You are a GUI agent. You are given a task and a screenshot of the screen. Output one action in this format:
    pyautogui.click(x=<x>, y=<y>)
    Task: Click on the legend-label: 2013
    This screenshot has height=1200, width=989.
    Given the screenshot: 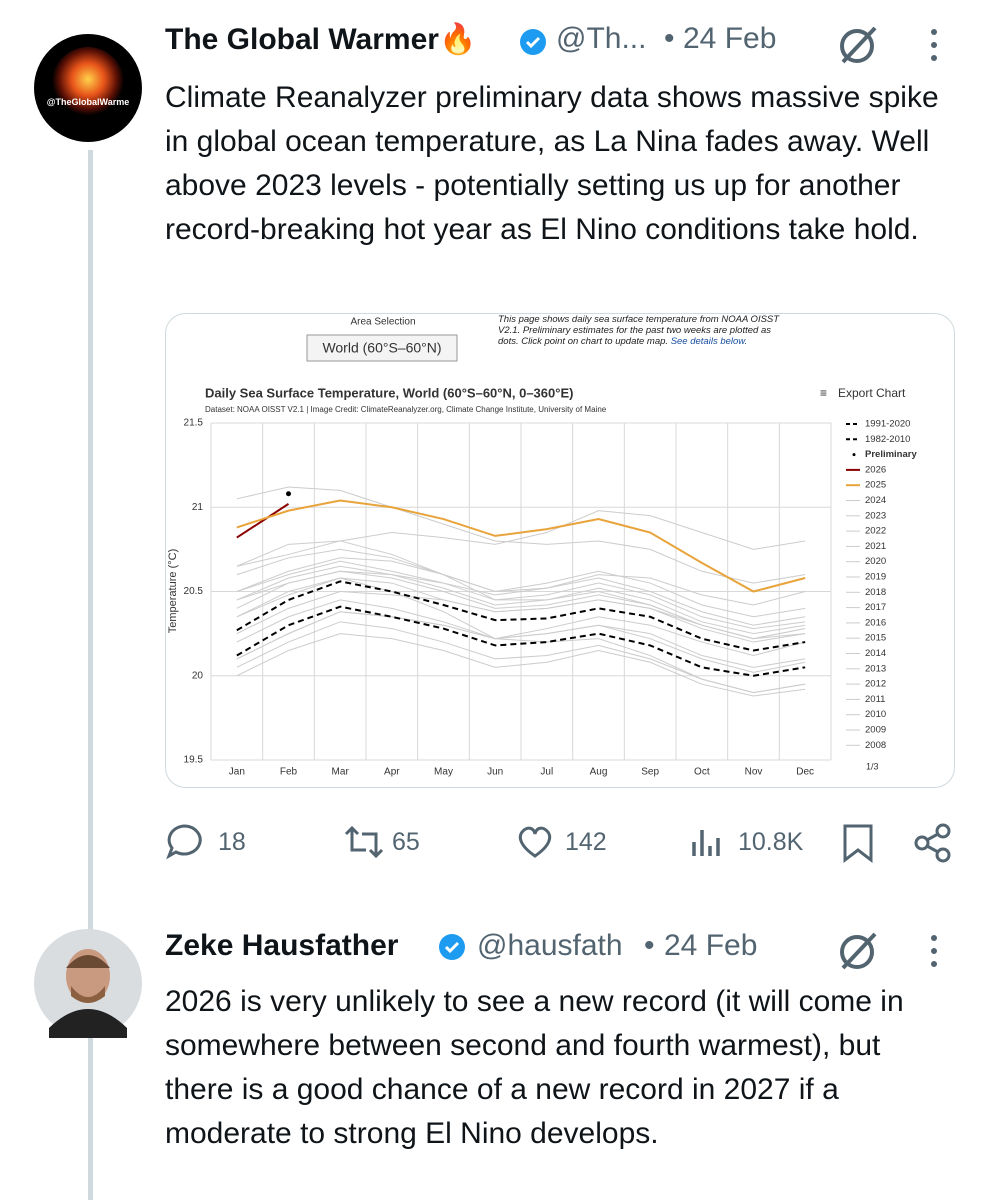 What is the action you would take?
    pyautogui.click(x=875, y=668)
    